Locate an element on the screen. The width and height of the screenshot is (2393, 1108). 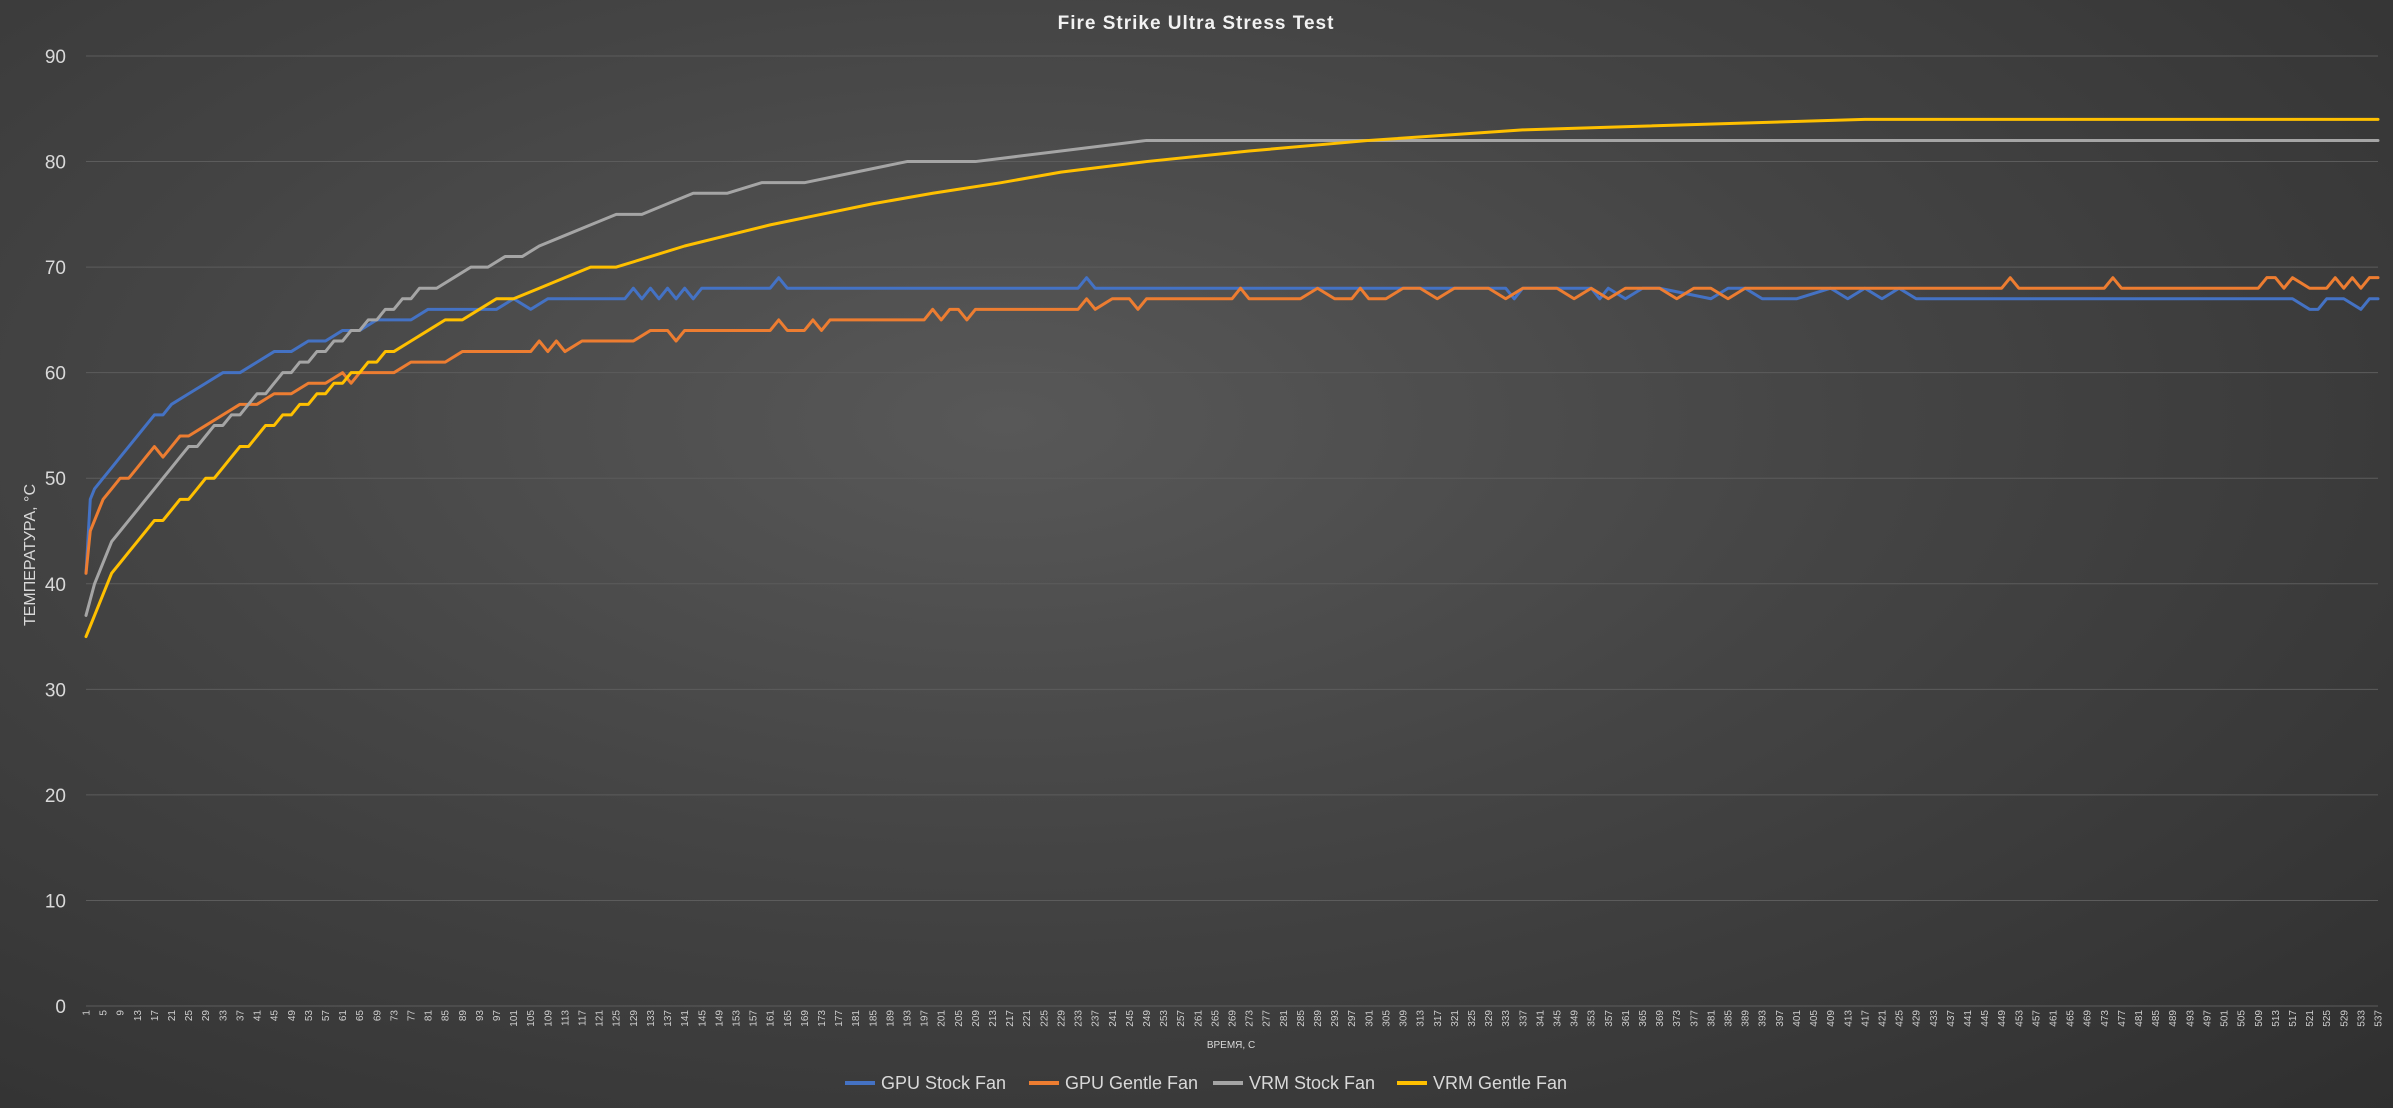
x-tick-label: 529 is located at coordinates (2344, 1018).